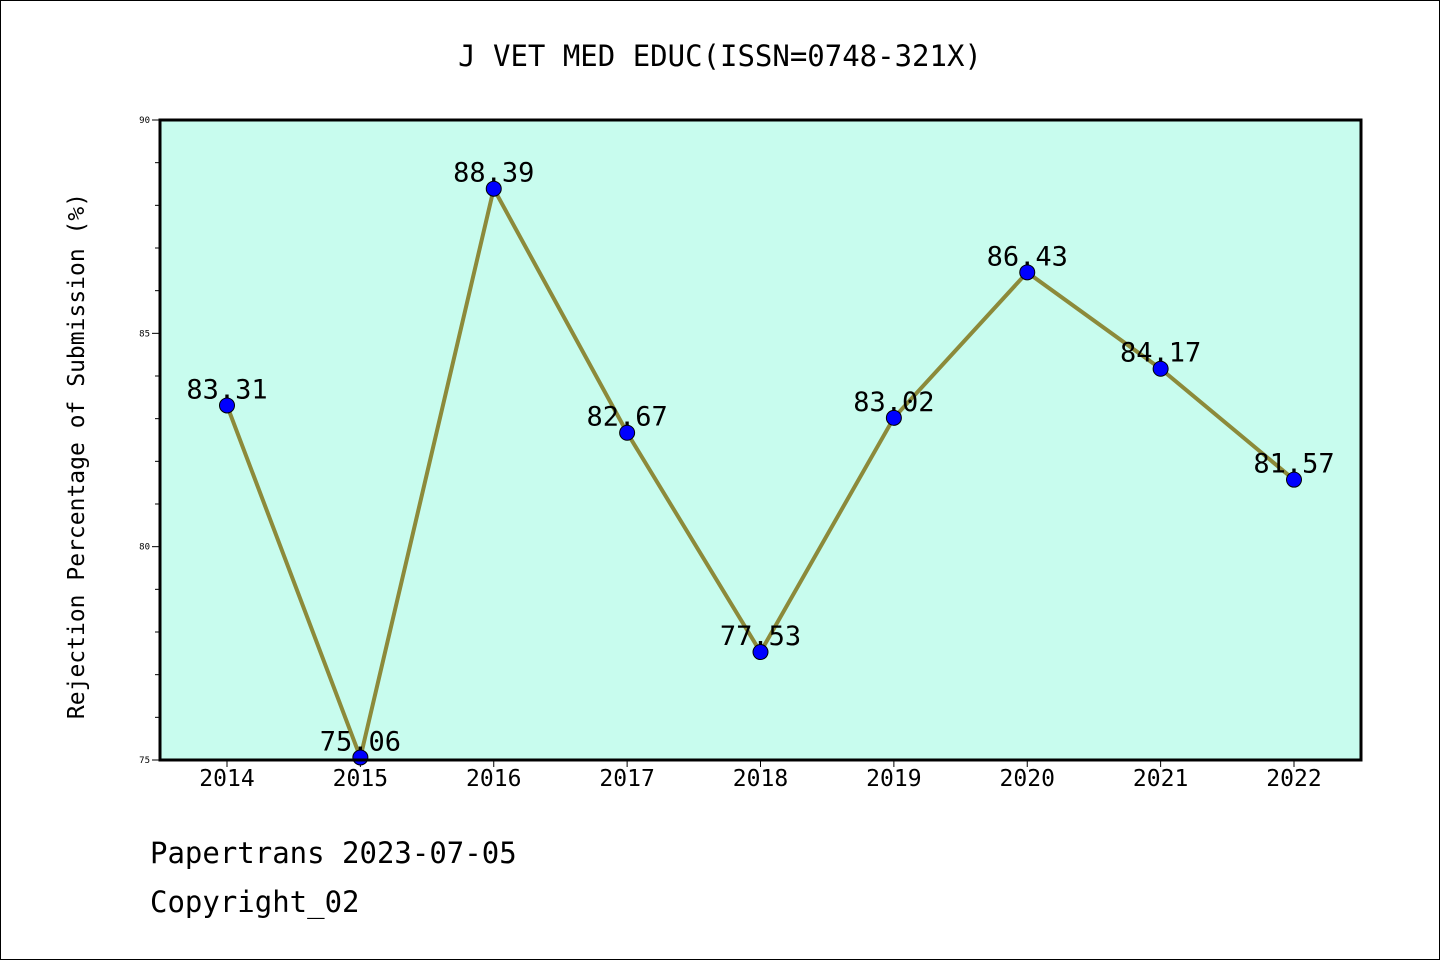 The width and height of the screenshot is (1440, 960). What do you see at coordinates (493, 173) in the screenshot?
I see `data-label: 88.39` at bounding box center [493, 173].